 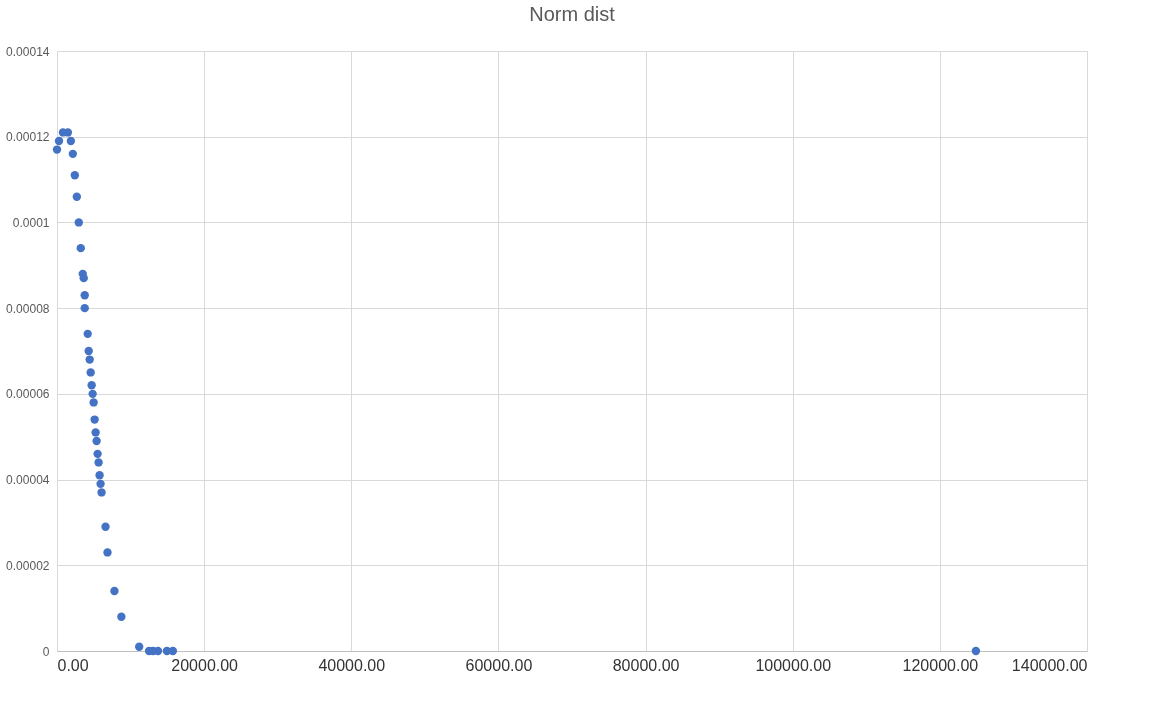 What do you see at coordinates (28, 394) in the screenshot?
I see `y-tick-label: 0.00006` at bounding box center [28, 394].